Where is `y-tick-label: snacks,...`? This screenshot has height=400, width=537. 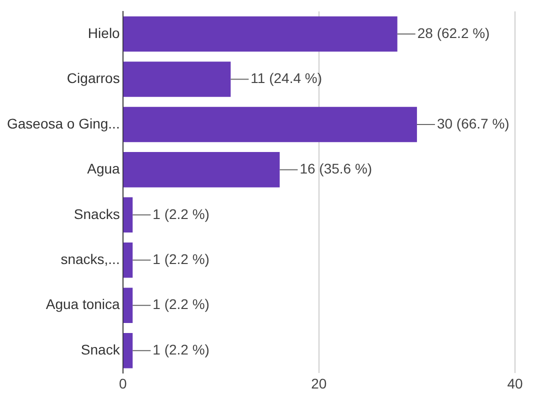
y-tick-label: snacks,... is located at coordinates (90, 258).